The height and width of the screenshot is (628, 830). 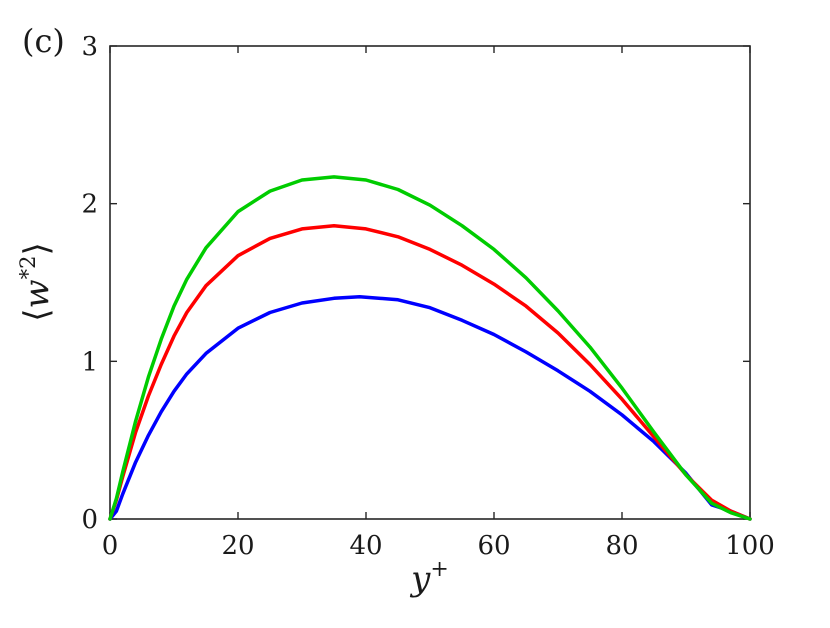 What do you see at coordinates (43, 41) in the screenshot?
I see `panel-label: (c)` at bounding box center [43, 41].